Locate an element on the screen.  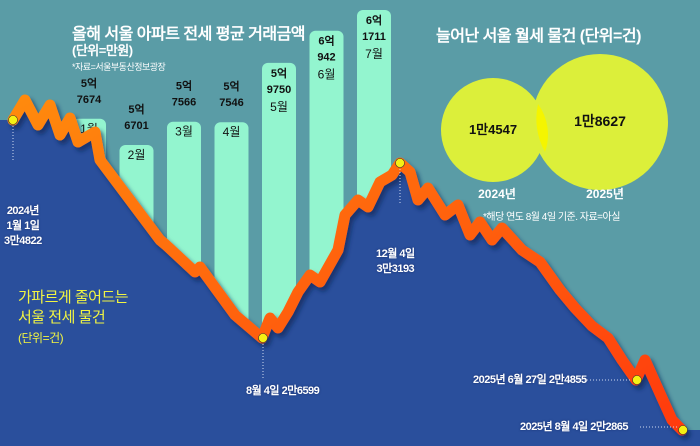
bar-value-label: 7546 is located at coordinates (231, 103).